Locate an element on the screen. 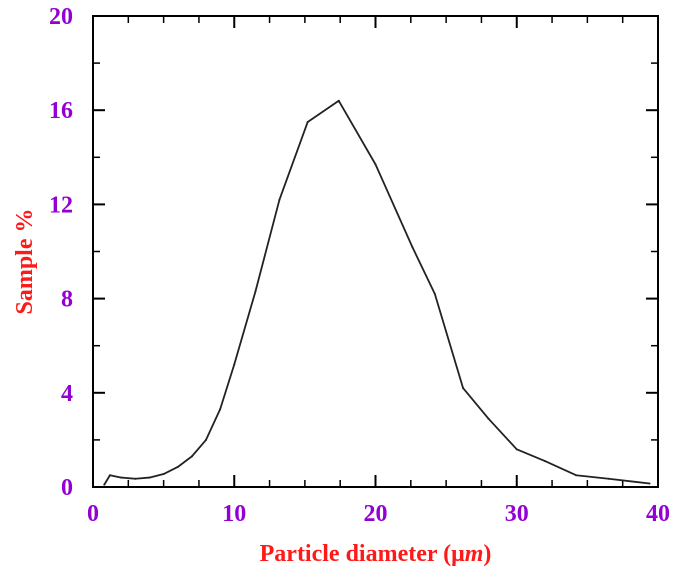 The width and height of the screenshot is (677, 573). x-tick-label: 30 is located at coordinates (517, 514).